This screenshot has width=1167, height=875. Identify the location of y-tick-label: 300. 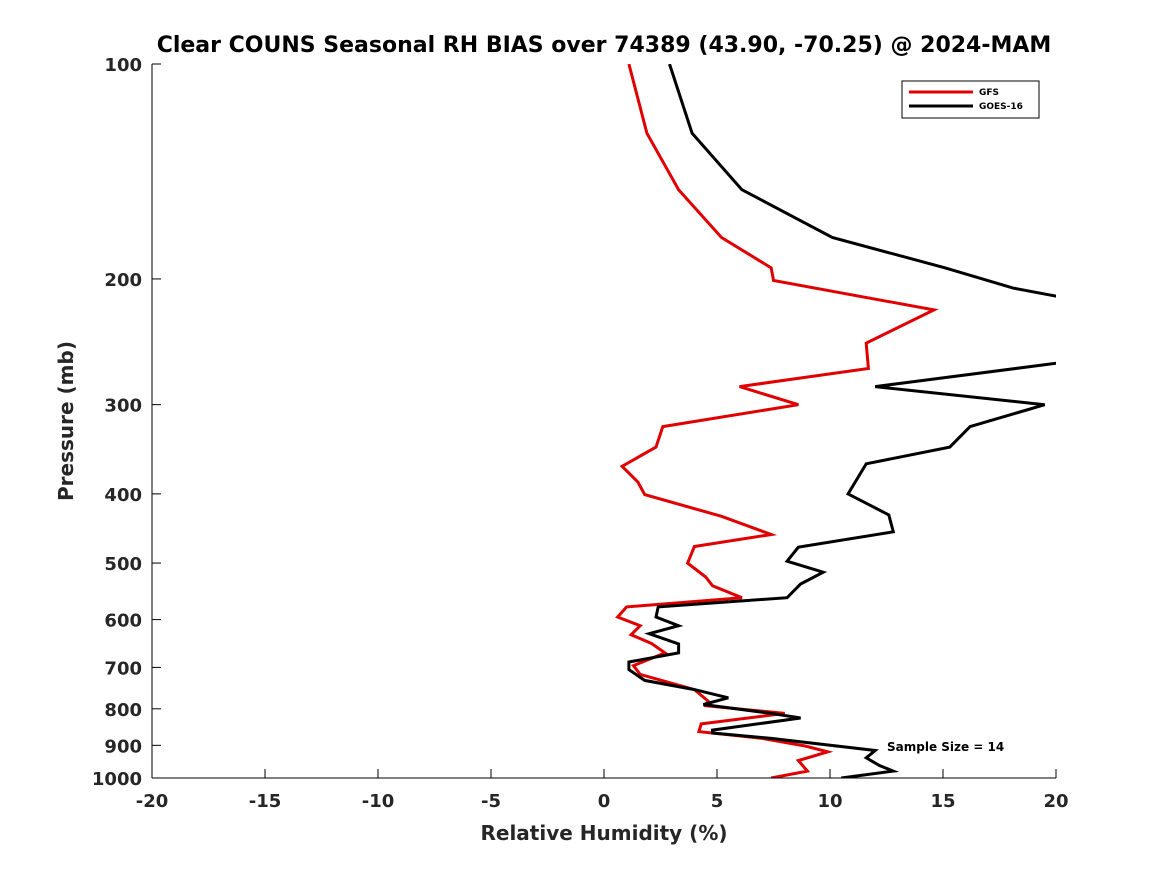
(123, 406).